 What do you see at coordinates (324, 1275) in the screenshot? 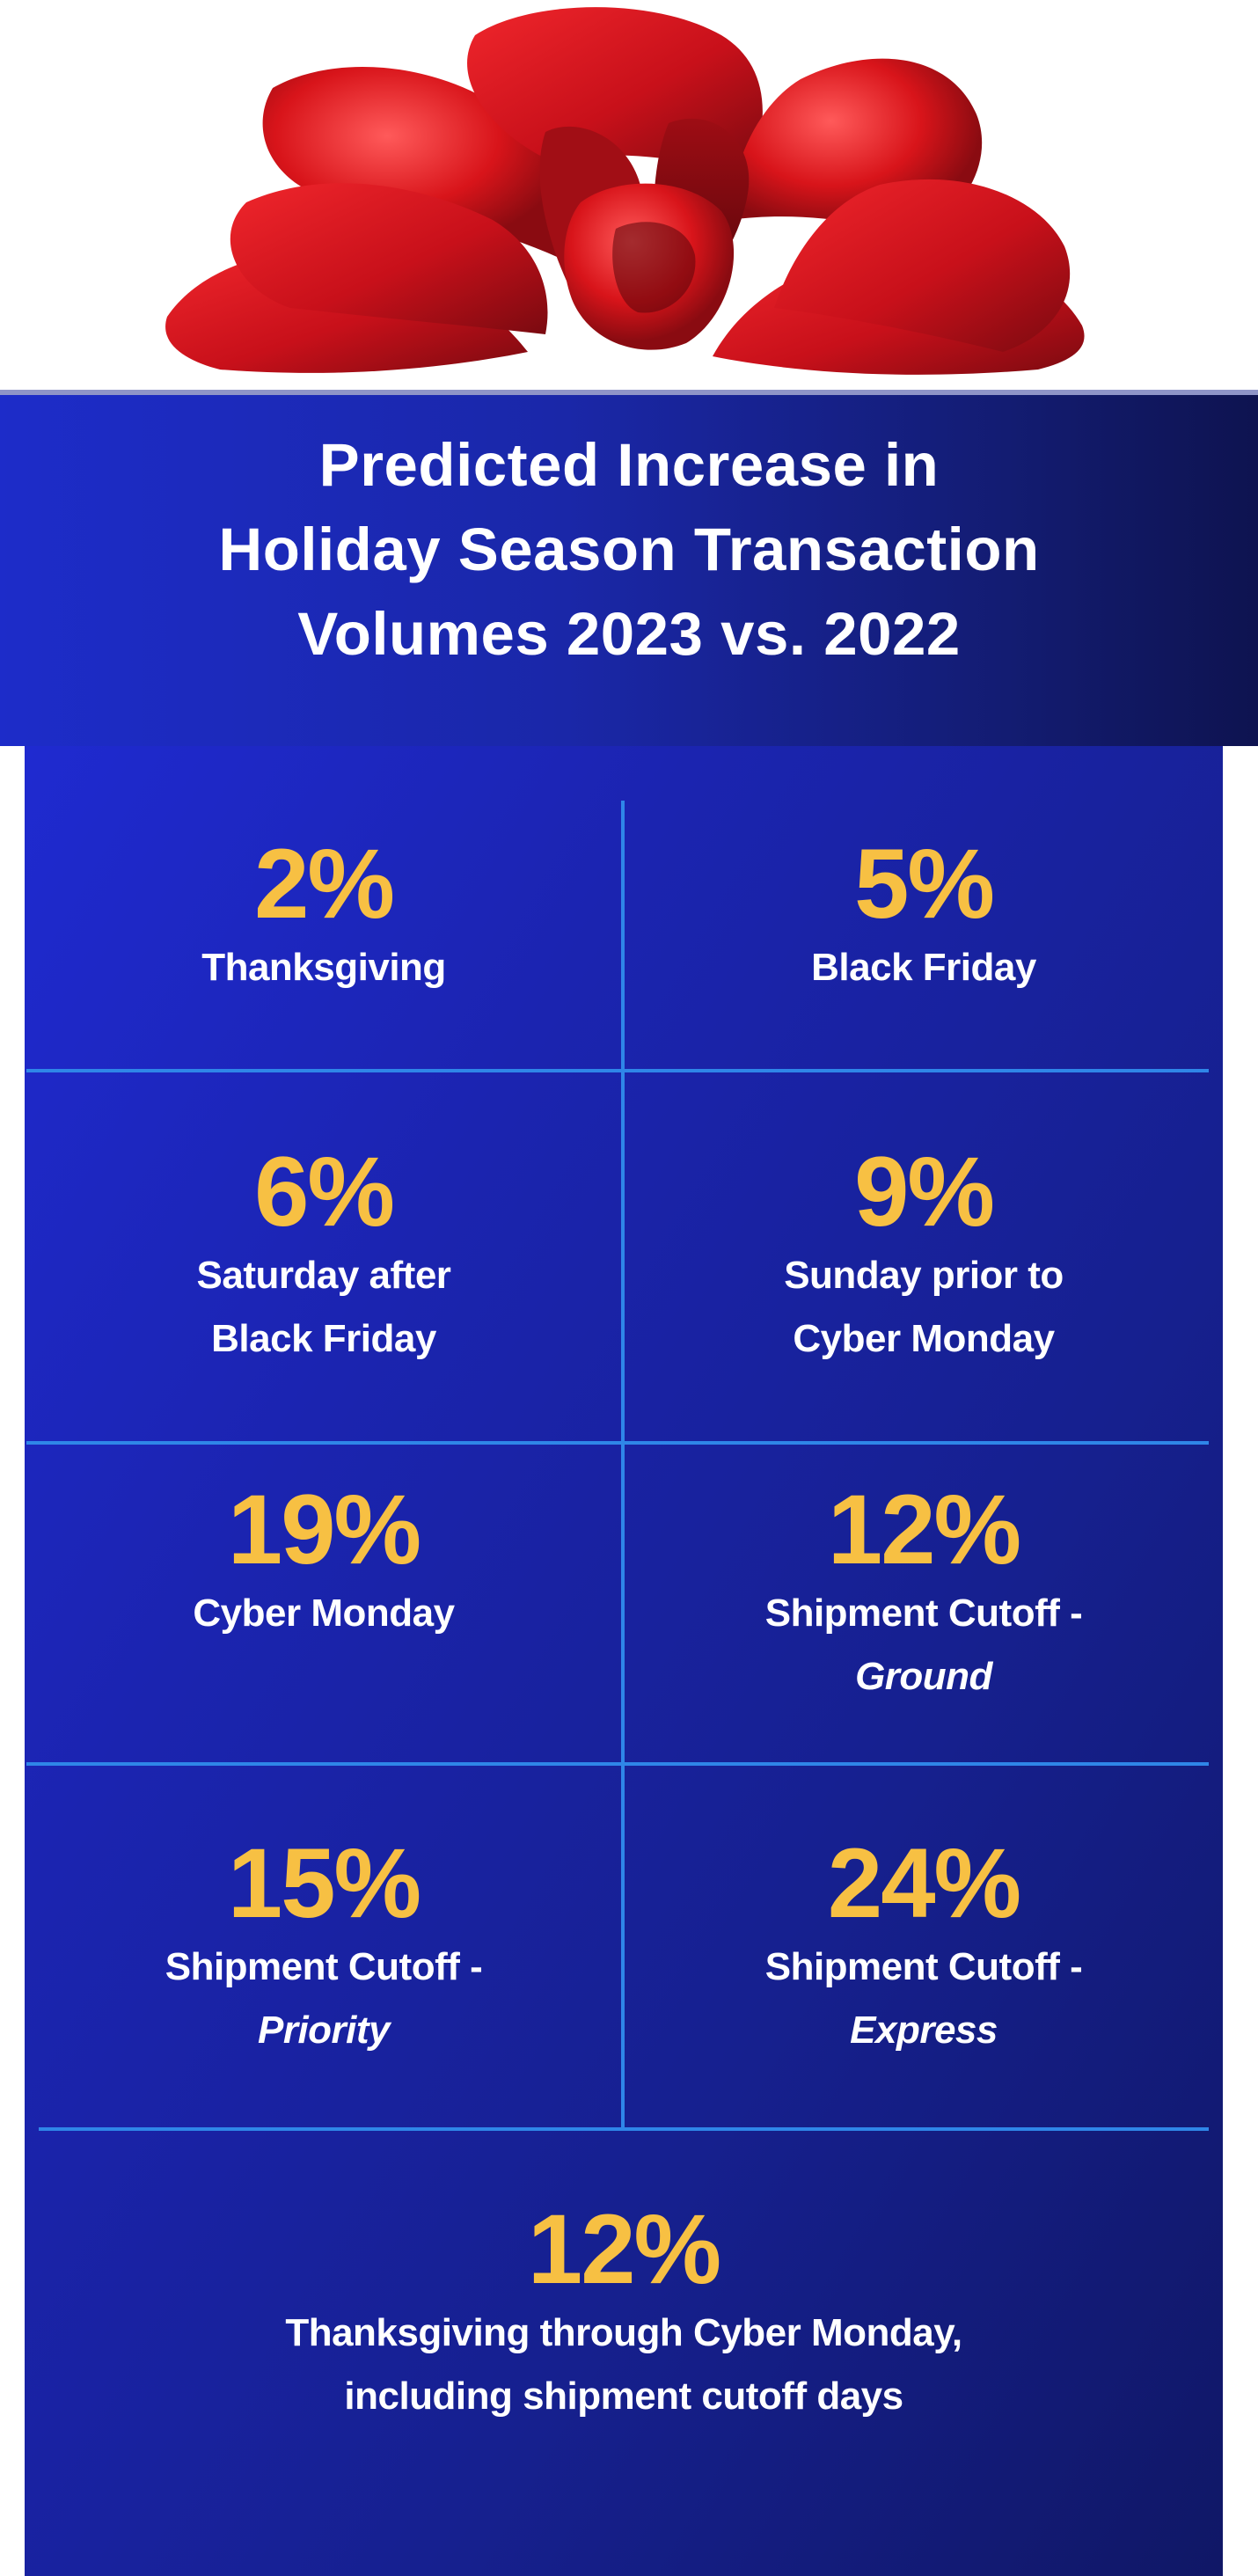
I see `stat-label-line-1: Saturday after` at bounding box center [324, 1275].